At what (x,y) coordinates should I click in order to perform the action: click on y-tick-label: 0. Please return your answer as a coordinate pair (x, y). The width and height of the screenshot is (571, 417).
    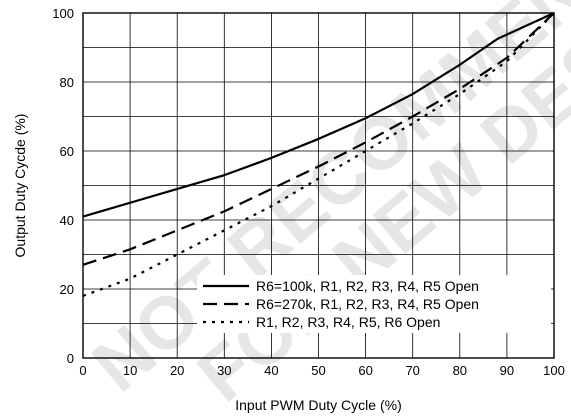
    Looking at the image, I should click on (70, 358).